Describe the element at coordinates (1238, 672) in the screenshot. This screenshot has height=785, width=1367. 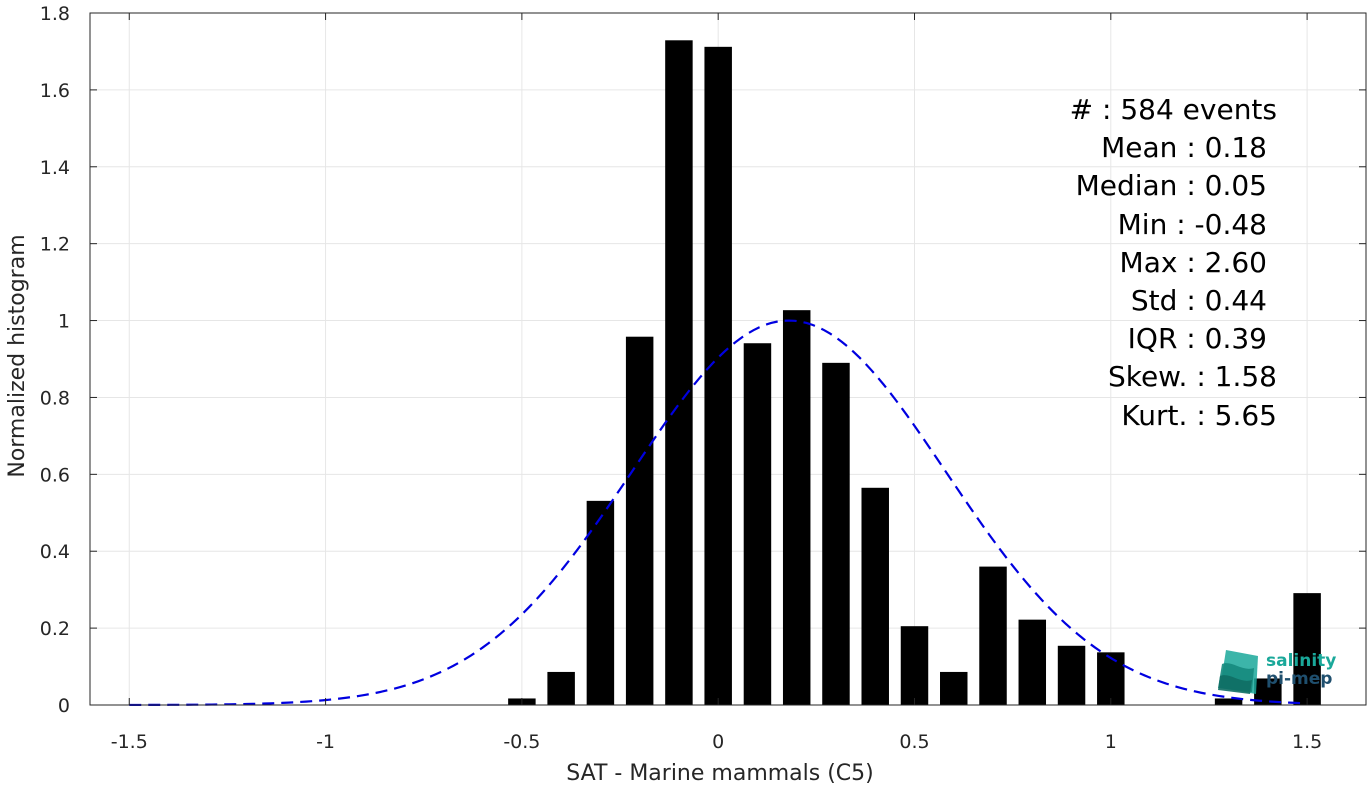
I see `logo-wave-icon` at that location.